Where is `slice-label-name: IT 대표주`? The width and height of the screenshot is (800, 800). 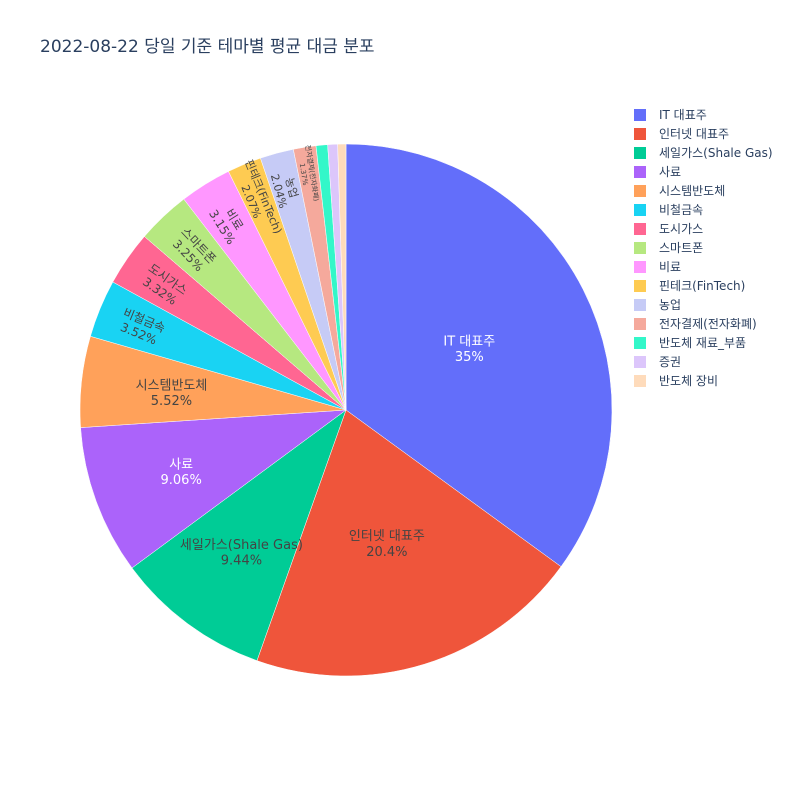 slice-label-name: IT 대표주 is located at coordinates (469, 341).